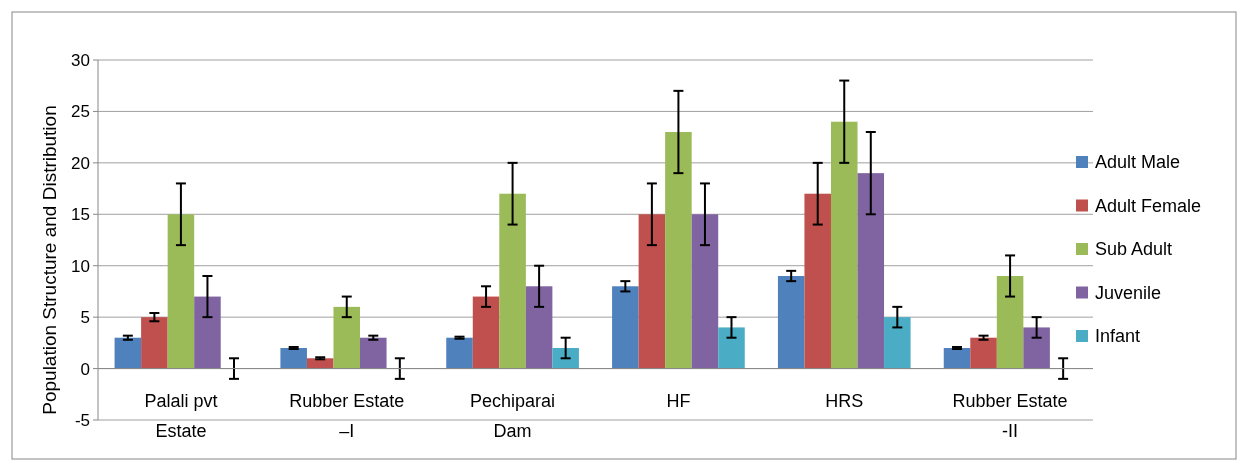  What do you see at coordinates (80, 215) in the screenshot?
I see `y-tick-label: 15` at bounding box center [80, 215].